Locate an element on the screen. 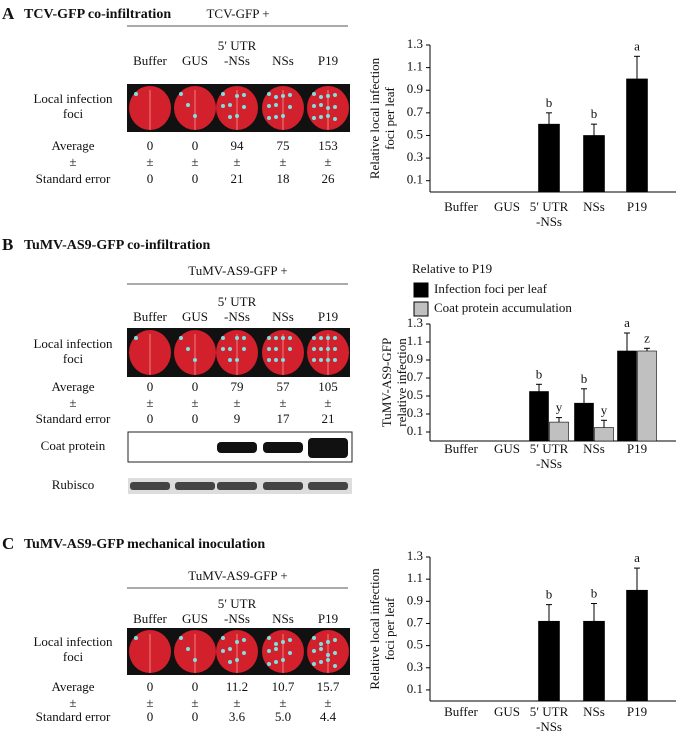 This screenshot has width=688, height=736. panel-title: TuMV-AS9-GFP co-infiltration is located at coordinates (117, 245).